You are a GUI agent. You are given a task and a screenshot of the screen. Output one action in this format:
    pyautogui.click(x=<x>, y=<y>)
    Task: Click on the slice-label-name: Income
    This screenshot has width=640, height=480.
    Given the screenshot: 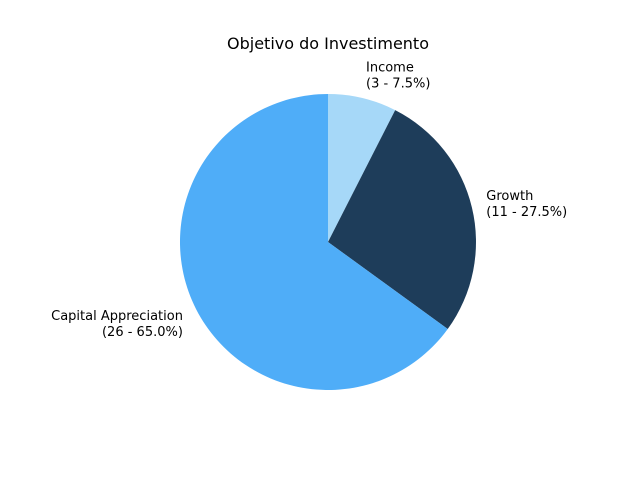 What is the action you would take?
    pyautogui.click(x=390, y=68)
    